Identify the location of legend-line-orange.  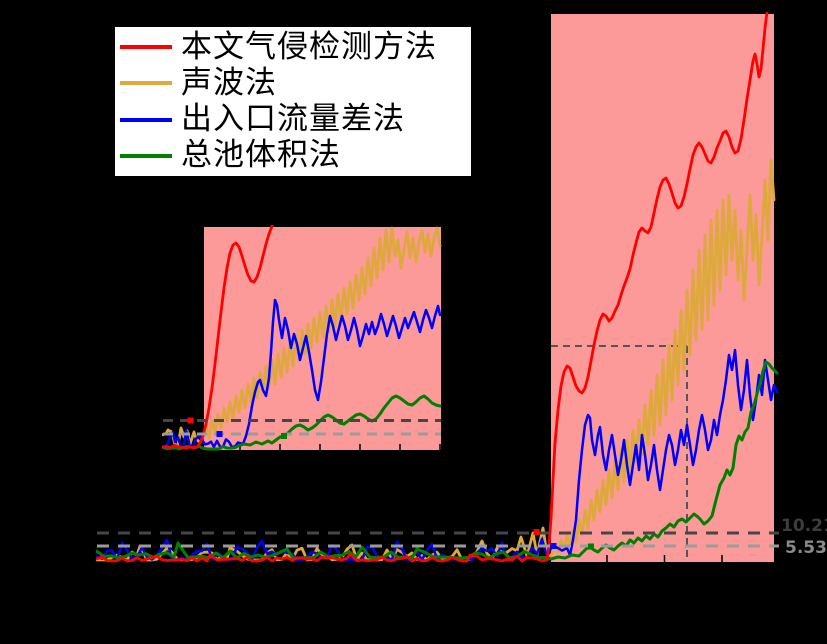
(146, 83).